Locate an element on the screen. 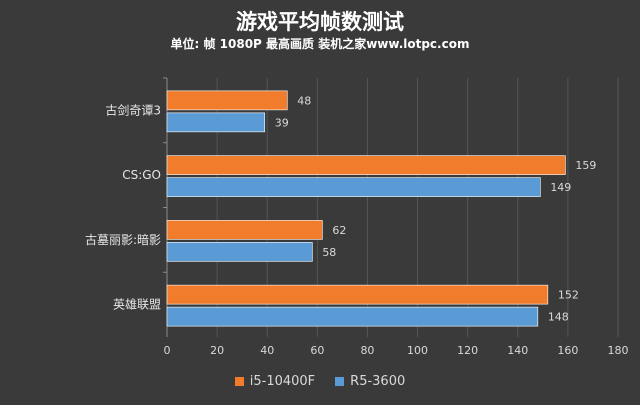  legend-label-series-2: R5-3600 is located at coordinates (378, 381).